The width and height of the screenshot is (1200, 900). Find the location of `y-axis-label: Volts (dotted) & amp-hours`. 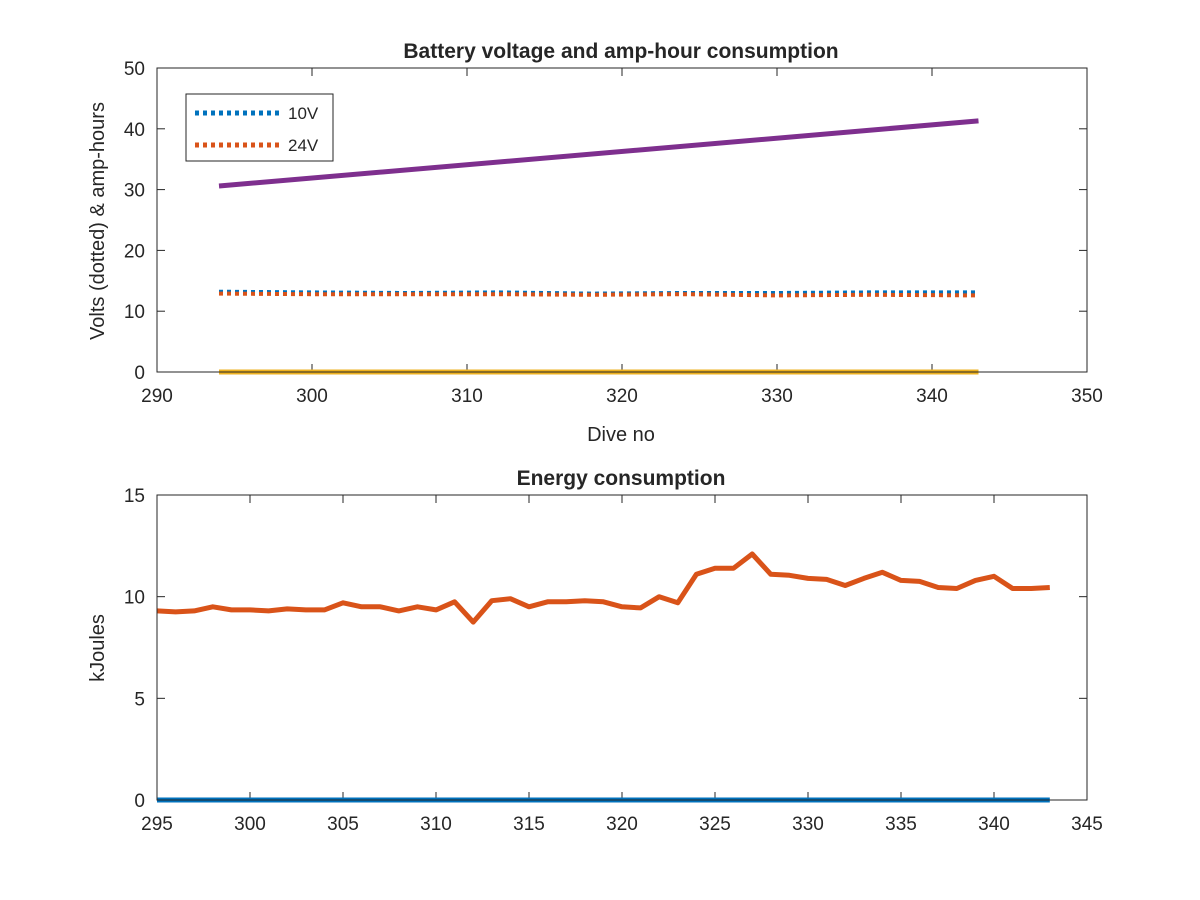

y-axis-label: Volts (dotted) & amp-hours is located at coordinates (98, 221).